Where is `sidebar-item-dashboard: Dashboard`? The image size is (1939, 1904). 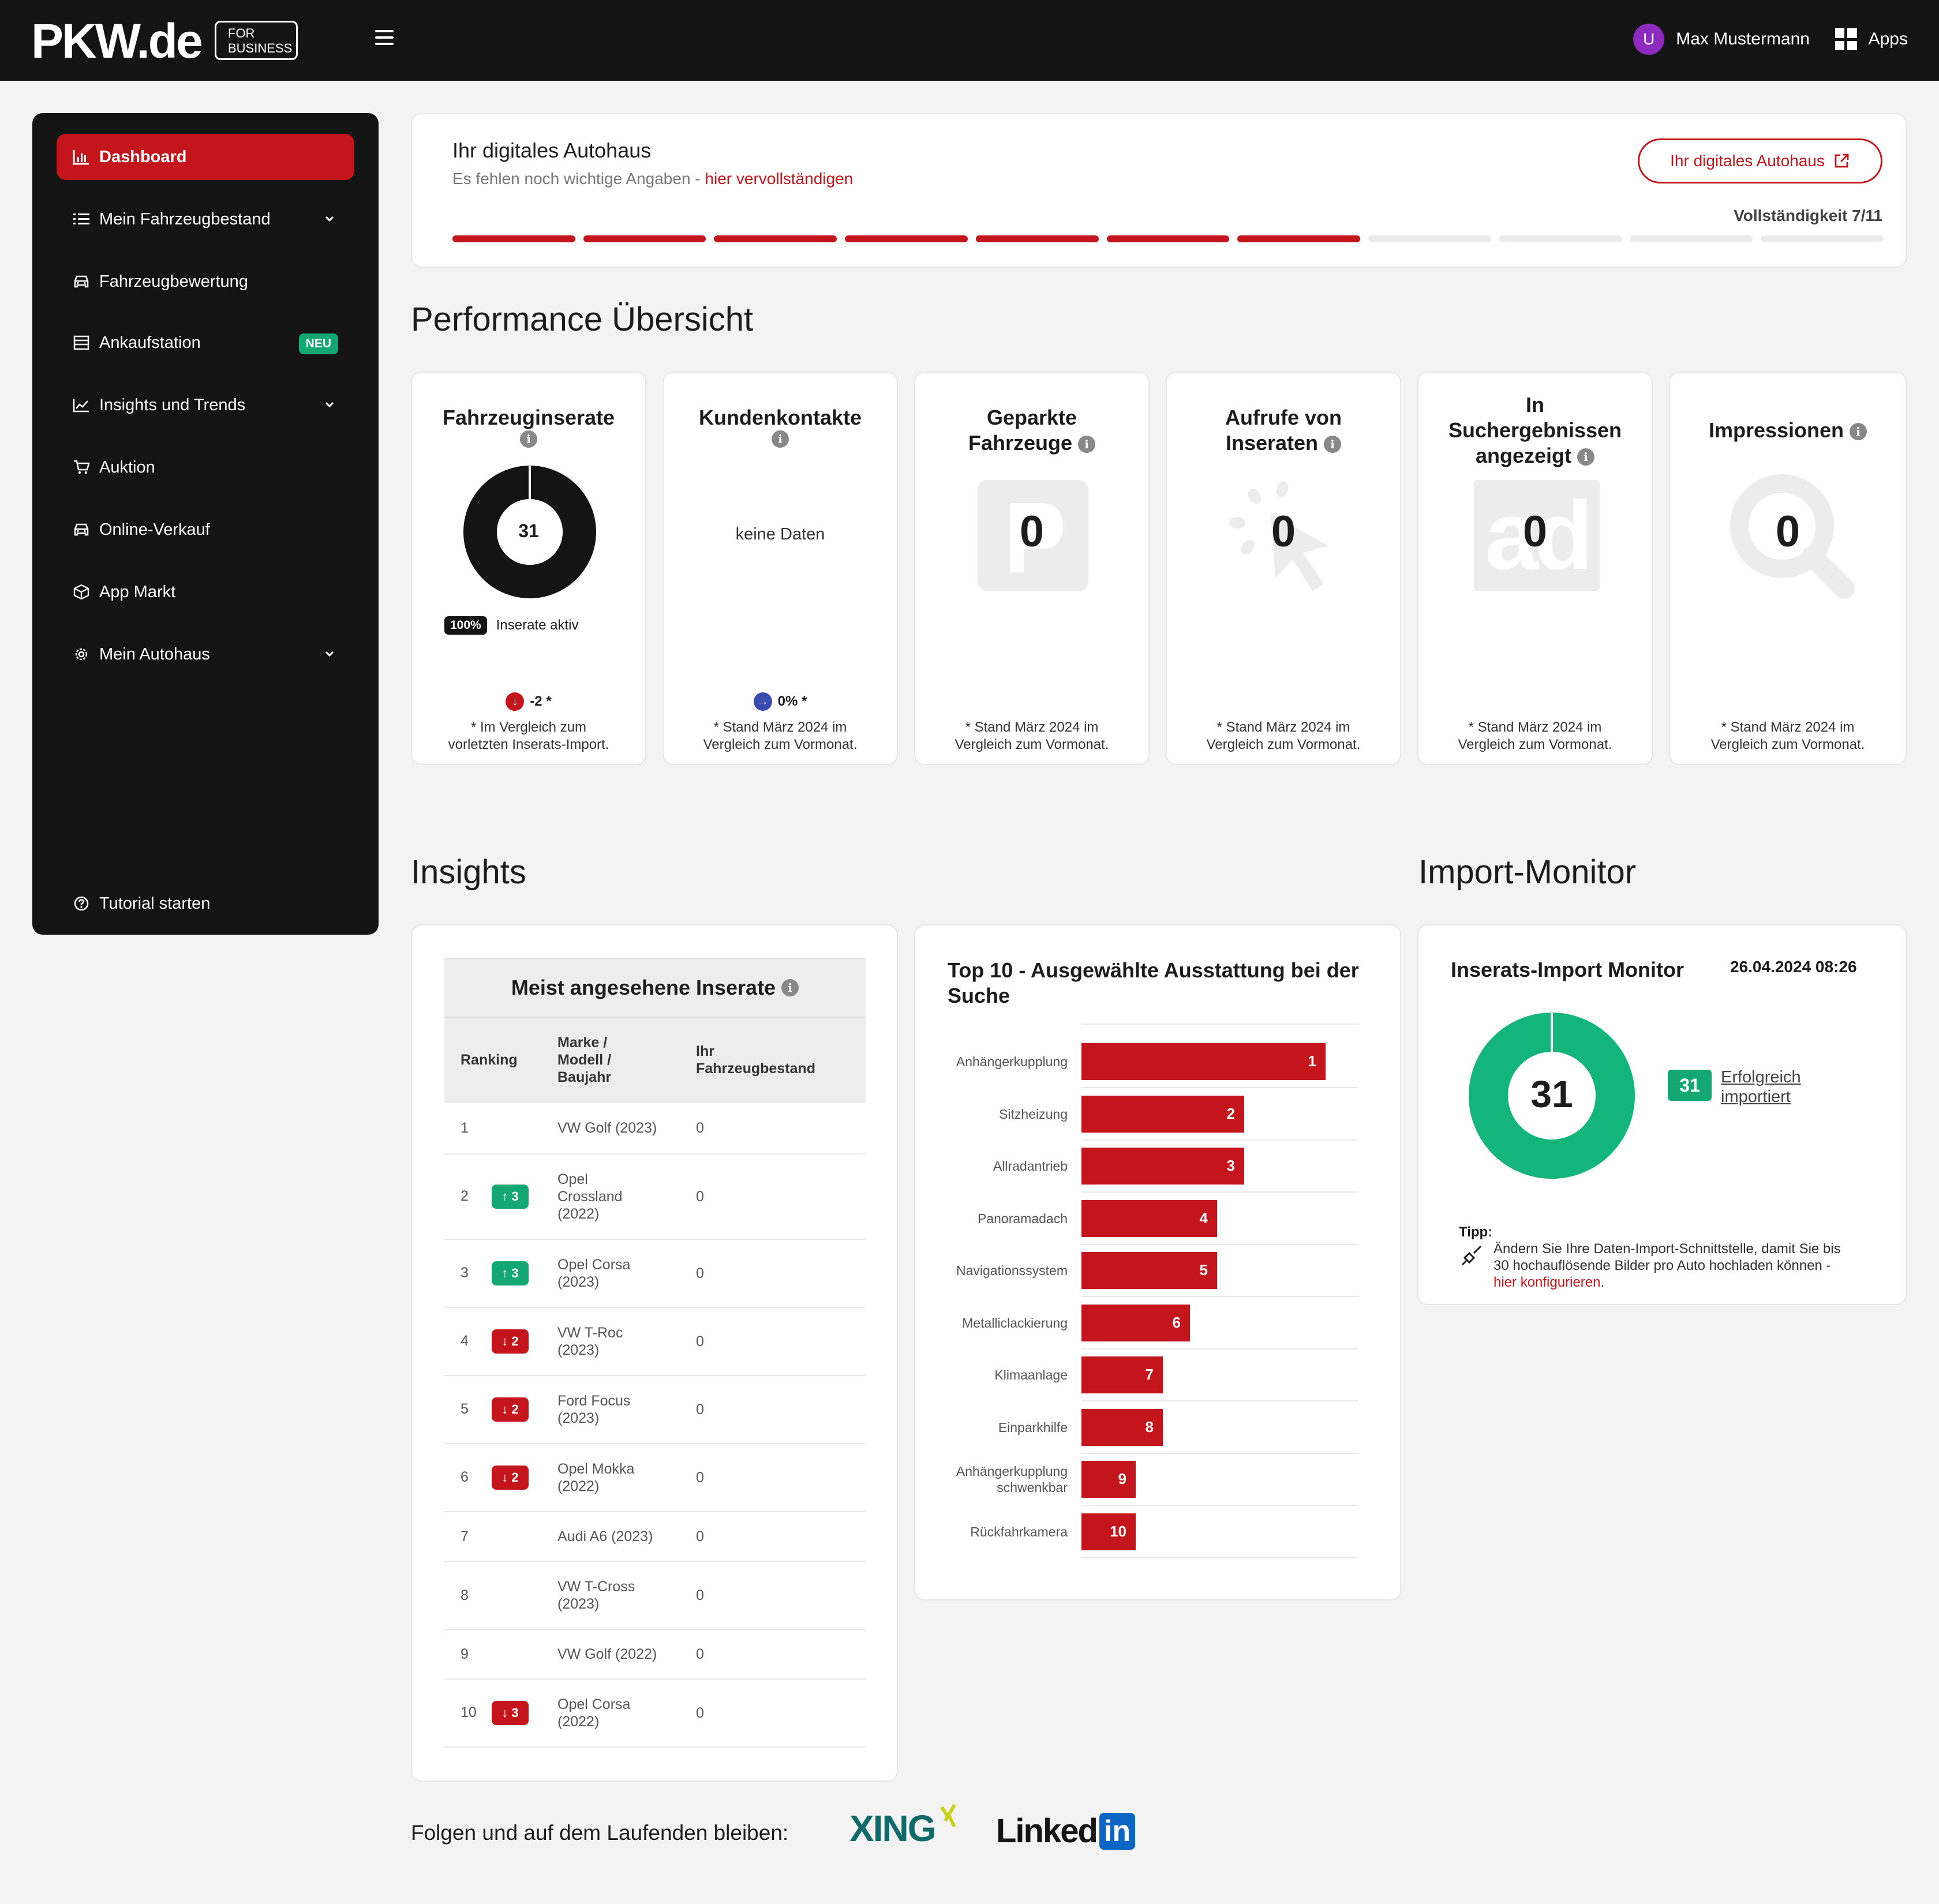 sidebar-item-dashboard: Dashboard is located at coordinates (205, 157).